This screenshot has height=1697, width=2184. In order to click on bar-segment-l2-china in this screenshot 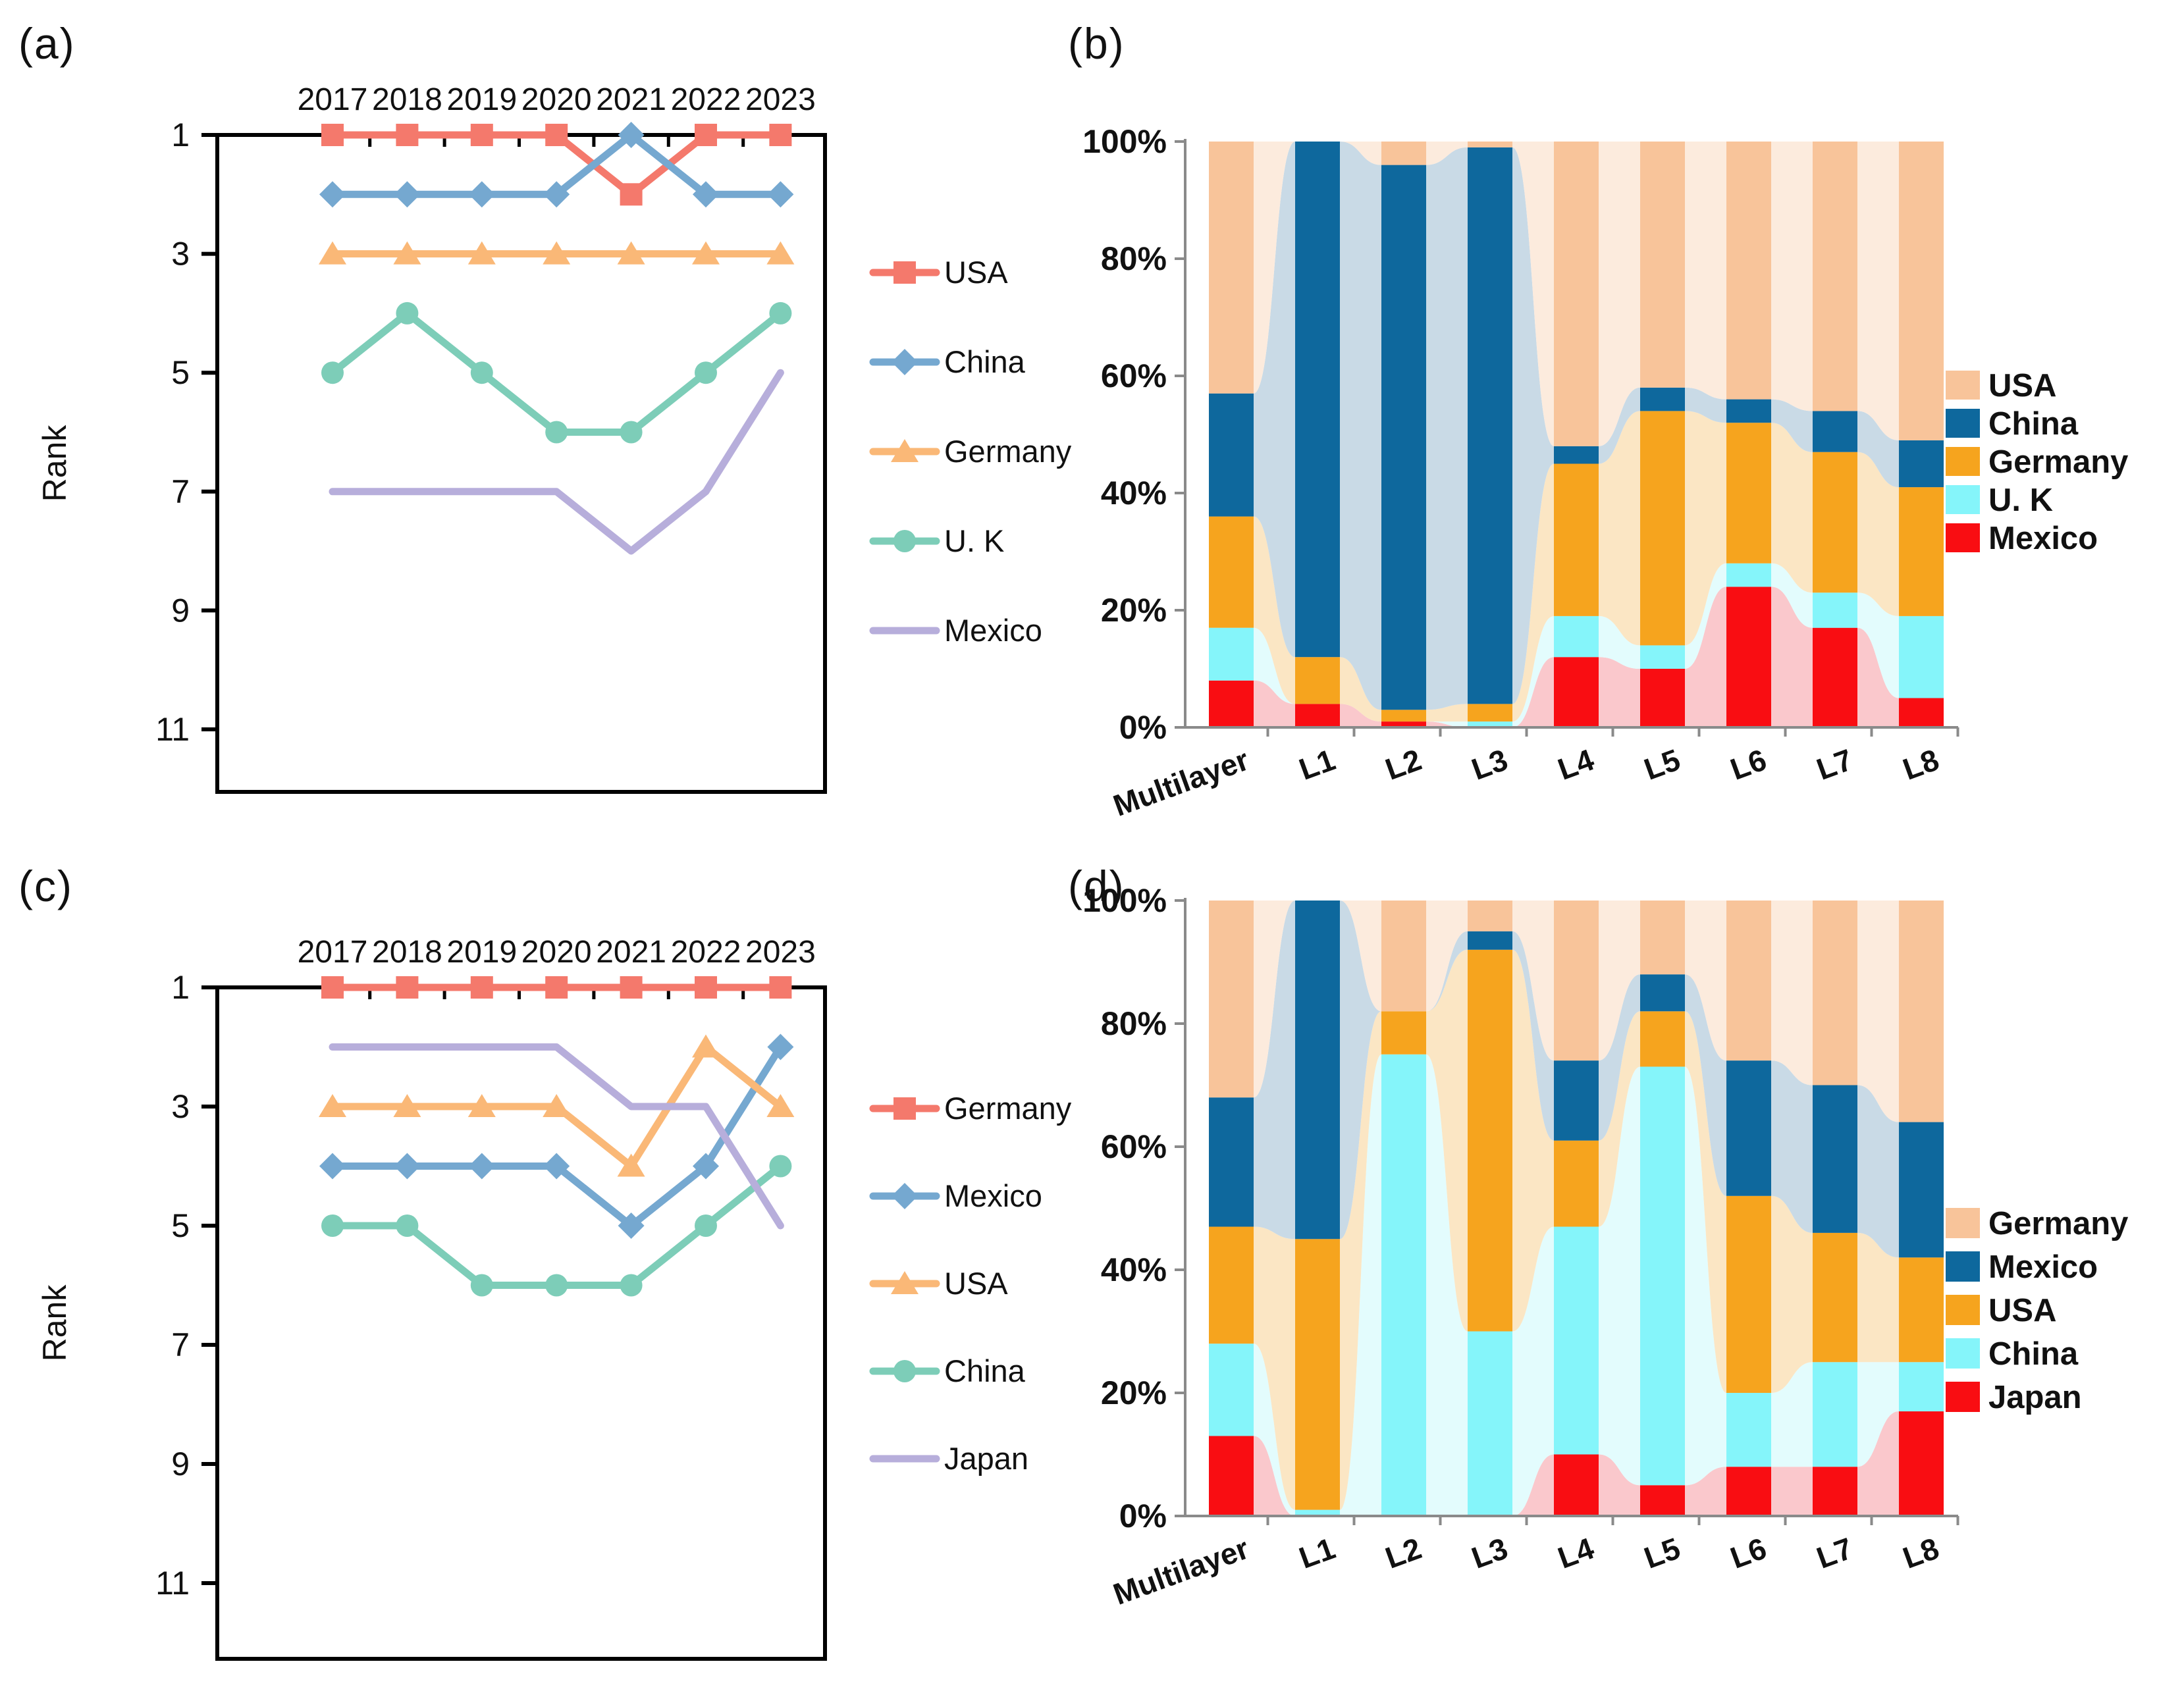, I will do `click(1403, 438)`.